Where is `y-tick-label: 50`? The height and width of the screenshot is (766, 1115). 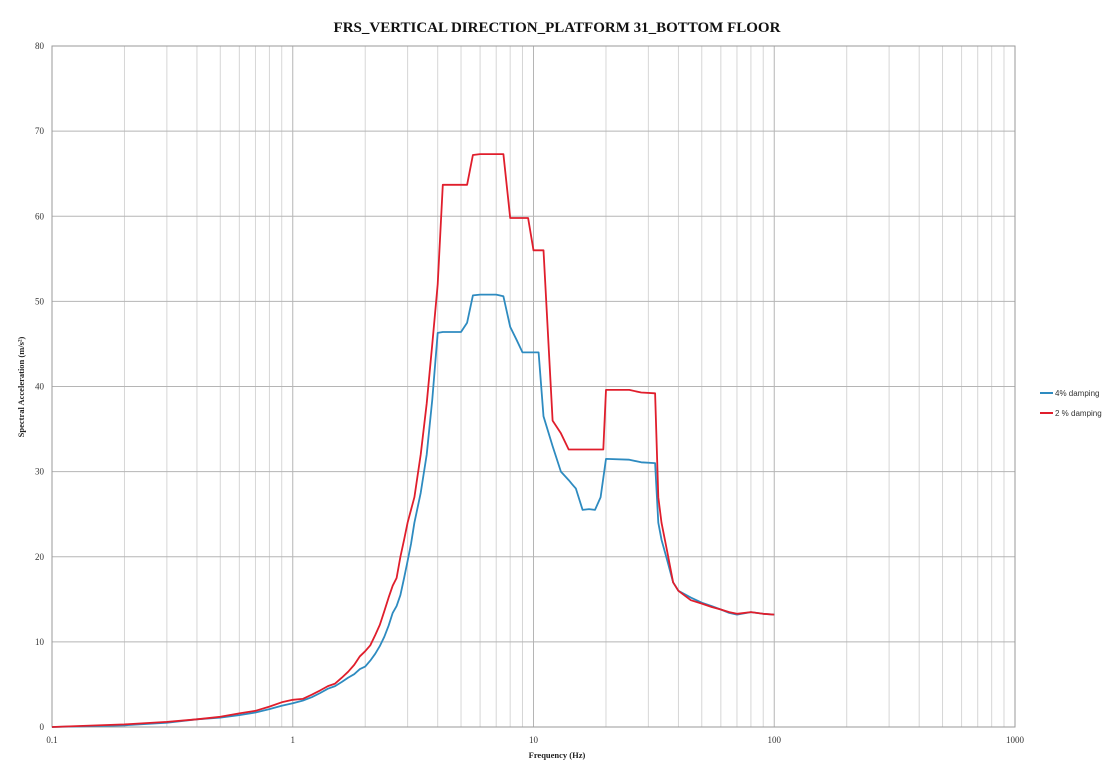
y-tick-label: 50 is located at coordinates (40, 301).